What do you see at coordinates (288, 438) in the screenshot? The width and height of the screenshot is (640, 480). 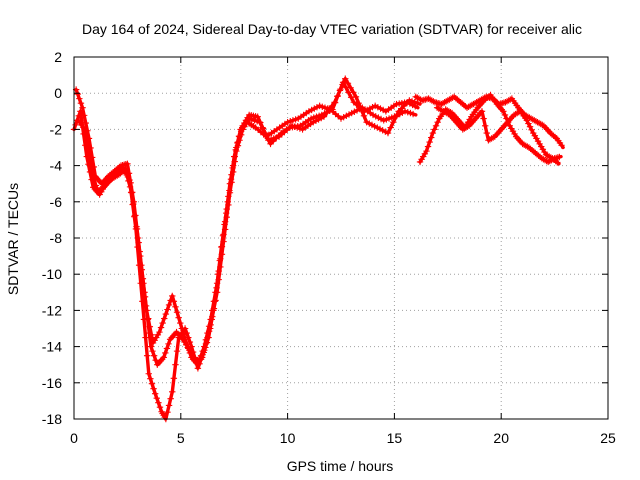 I see `x-tick-label: 10` at bounding box center [288, 438].